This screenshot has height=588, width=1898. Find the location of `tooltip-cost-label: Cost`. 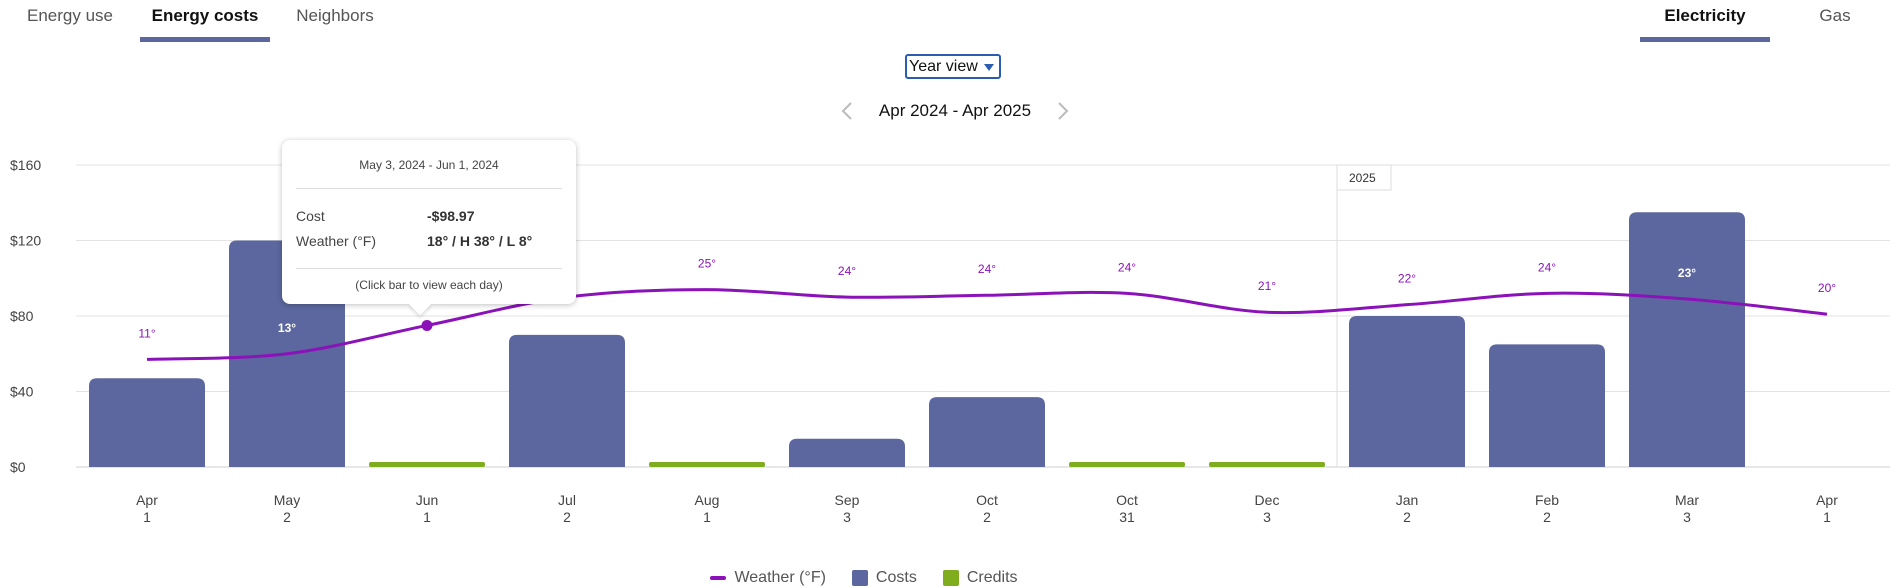

tooltip-cost-label: Cost is located at coordinates (310, 216).